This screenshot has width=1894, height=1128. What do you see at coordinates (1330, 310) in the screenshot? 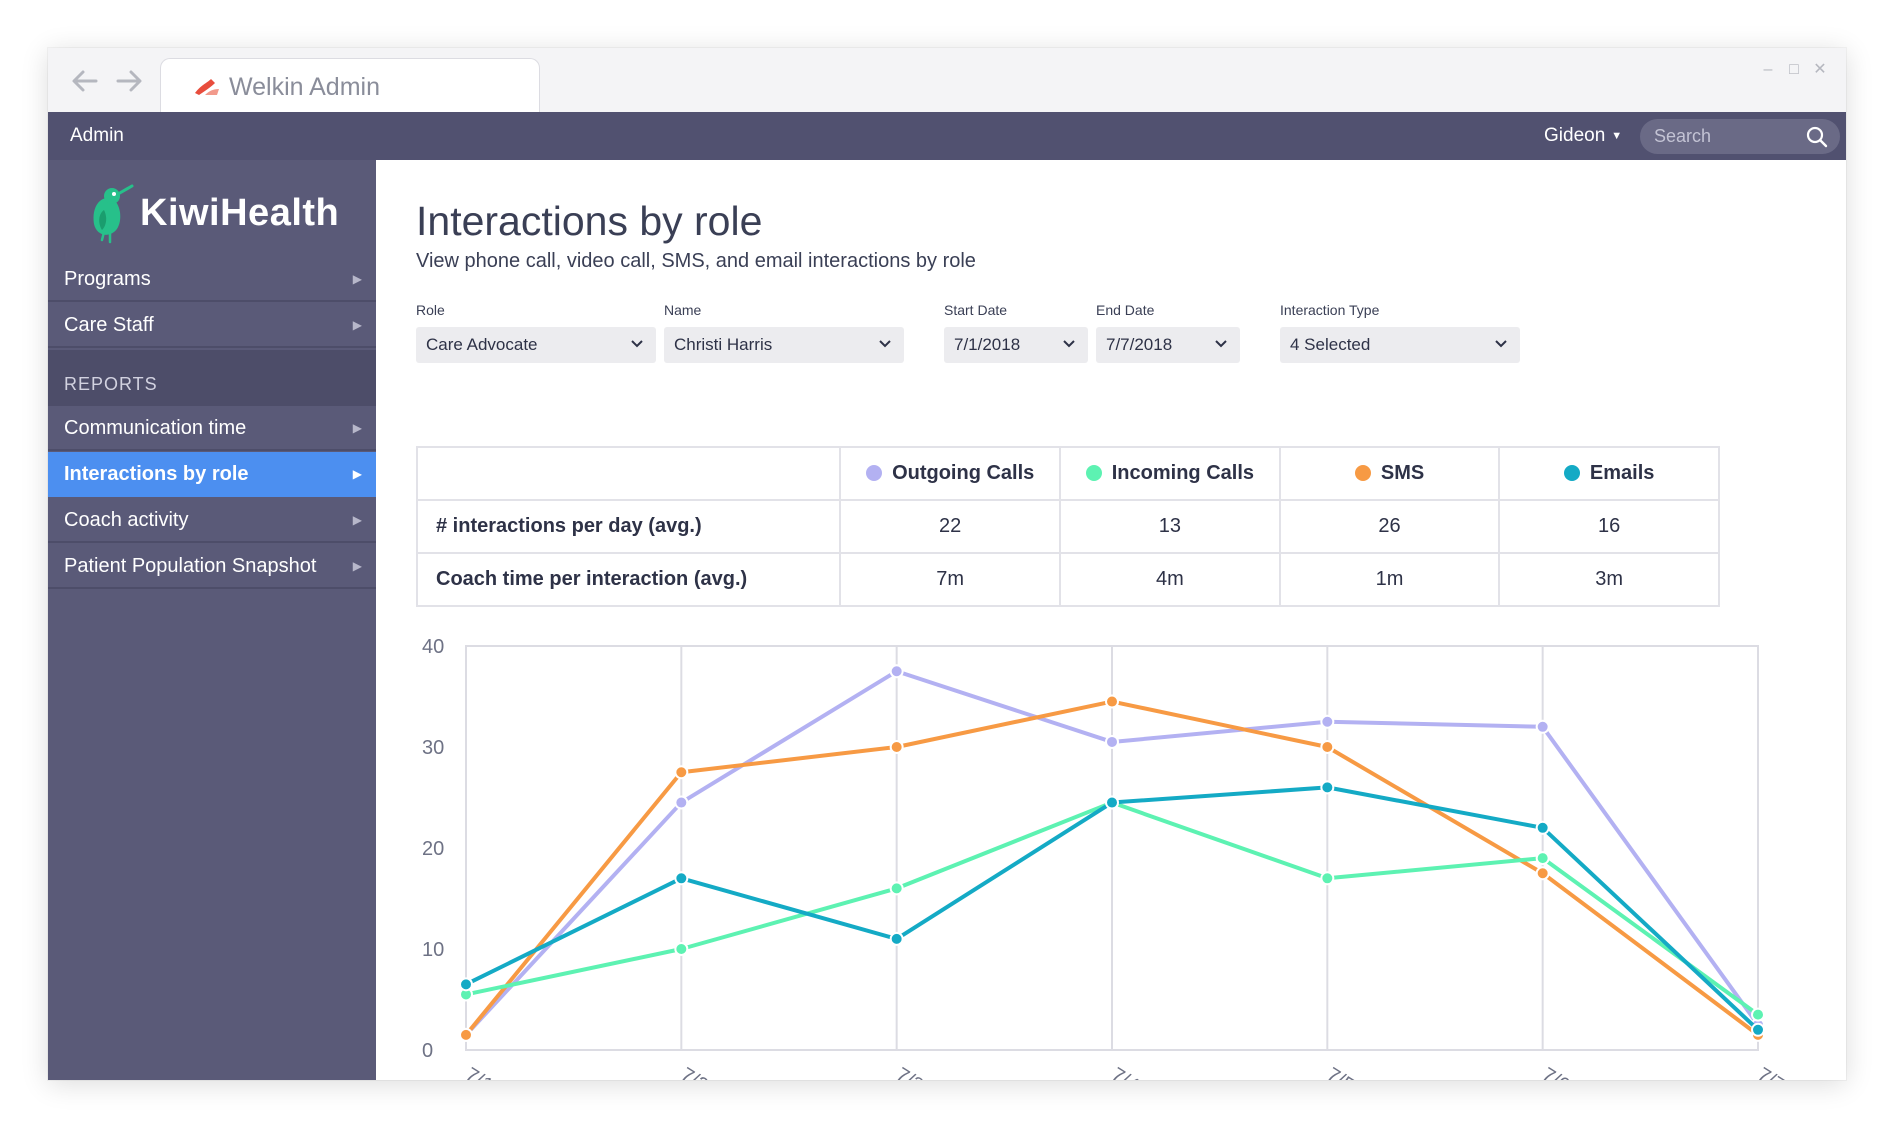
I see `filter-label: Interaction Type` at bounding box center [1330, 310].